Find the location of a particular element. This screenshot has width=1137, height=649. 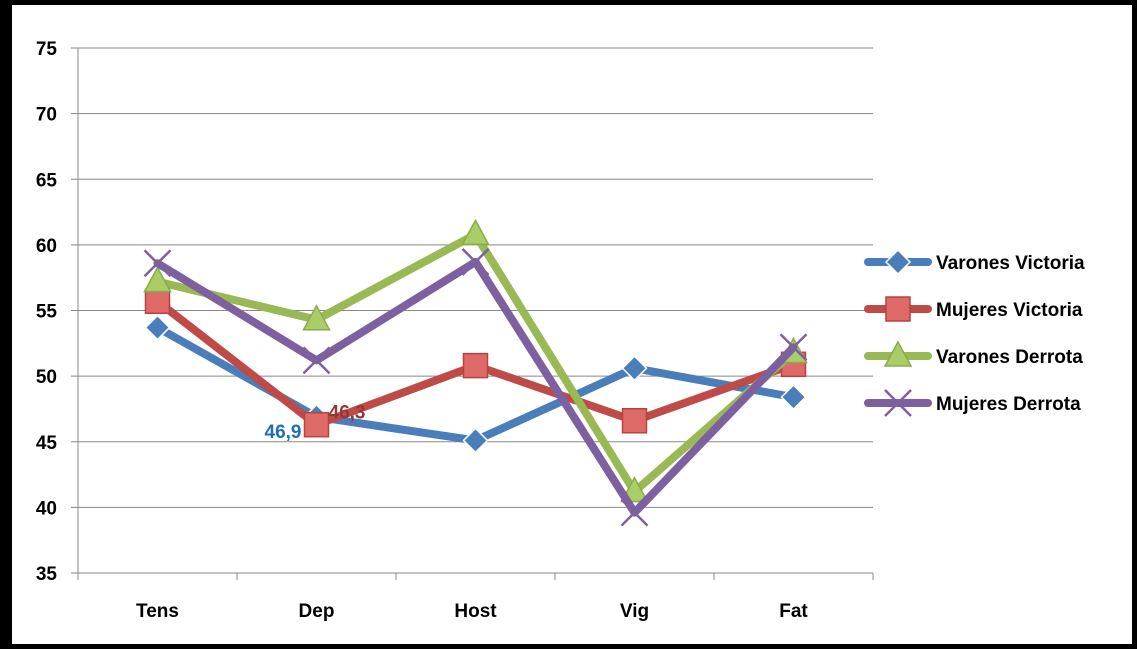

legend-label: Varones Derrota is located at coordinates (1009, 357).